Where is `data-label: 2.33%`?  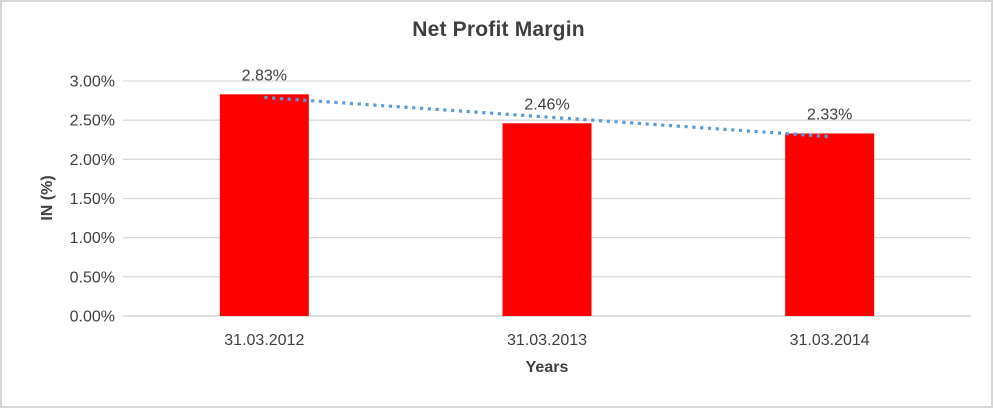 data-label: 2.33% is located at coordinates (829, 114).